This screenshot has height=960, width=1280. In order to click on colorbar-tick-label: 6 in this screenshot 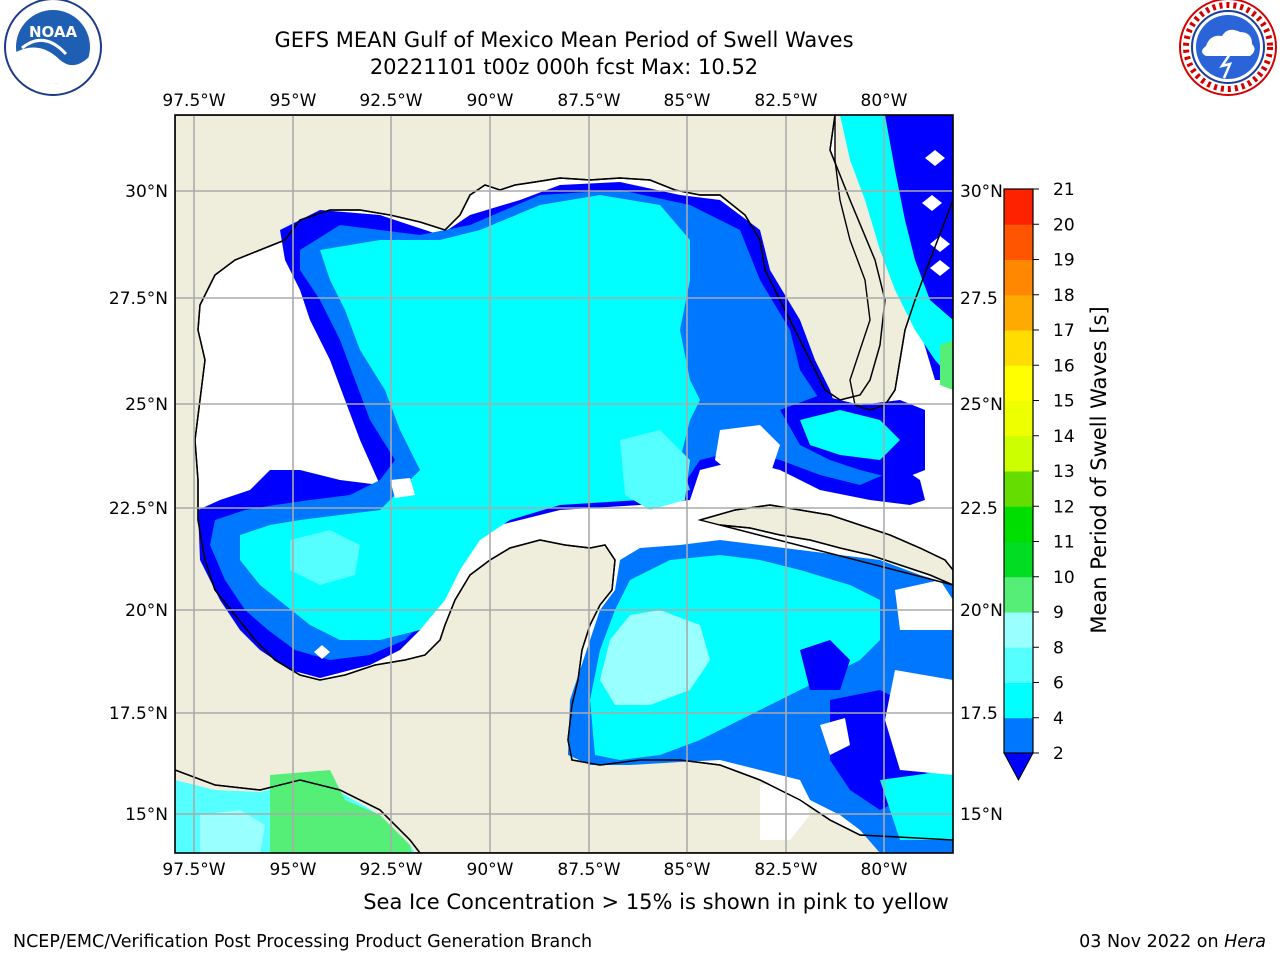, I will do `click(1058, 684)`.